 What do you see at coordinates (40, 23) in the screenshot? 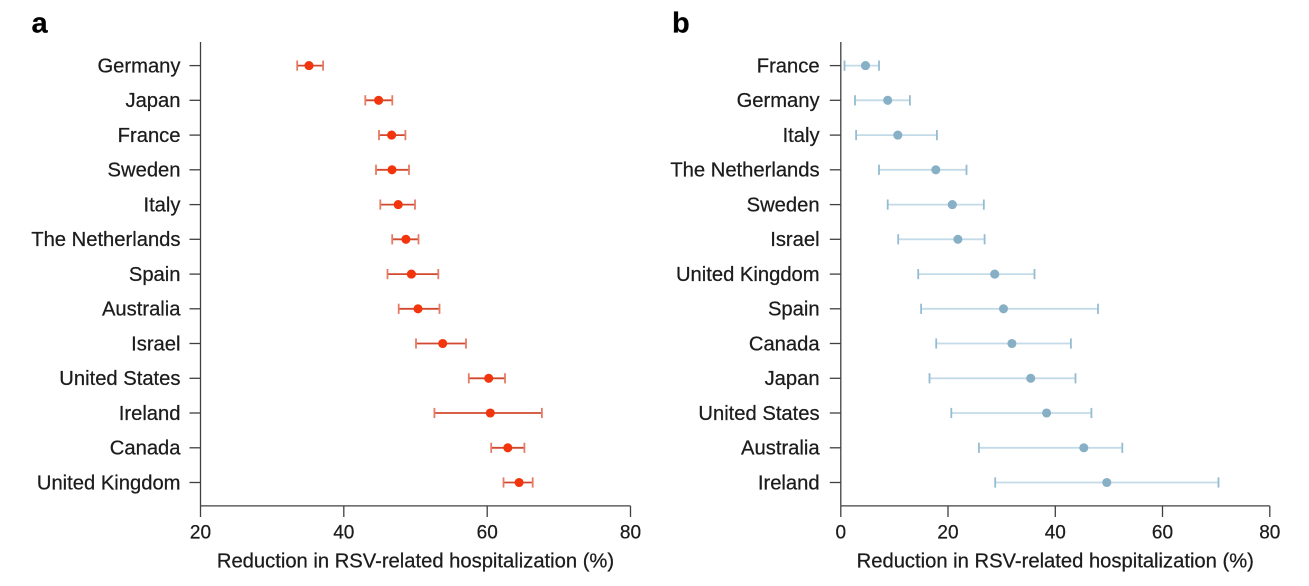
I see `svg-text: a` at bounding box center [40, 23].